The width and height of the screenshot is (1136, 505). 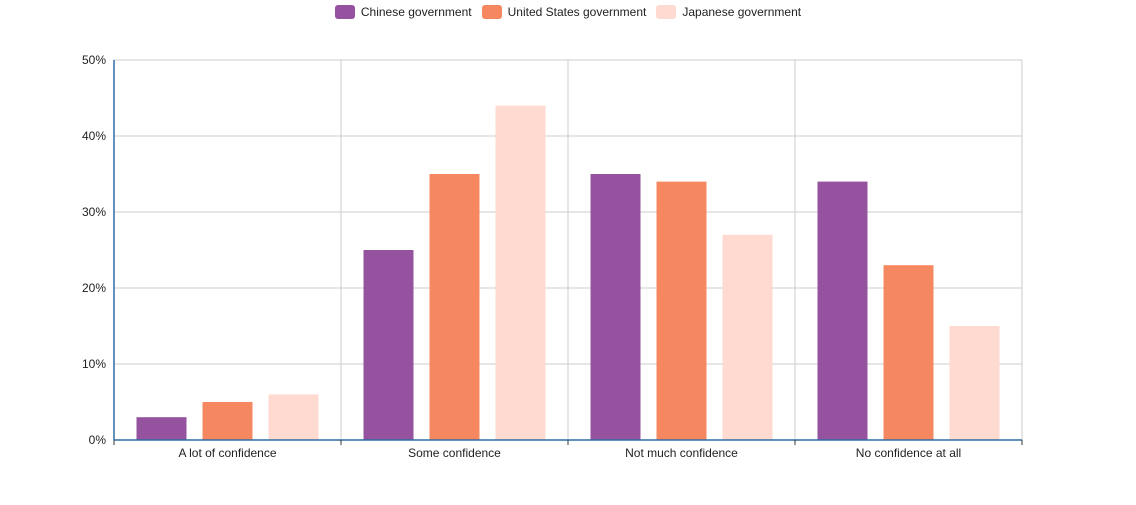 I want to click on legend-swatch-japanese, so click(x=666, y=12).